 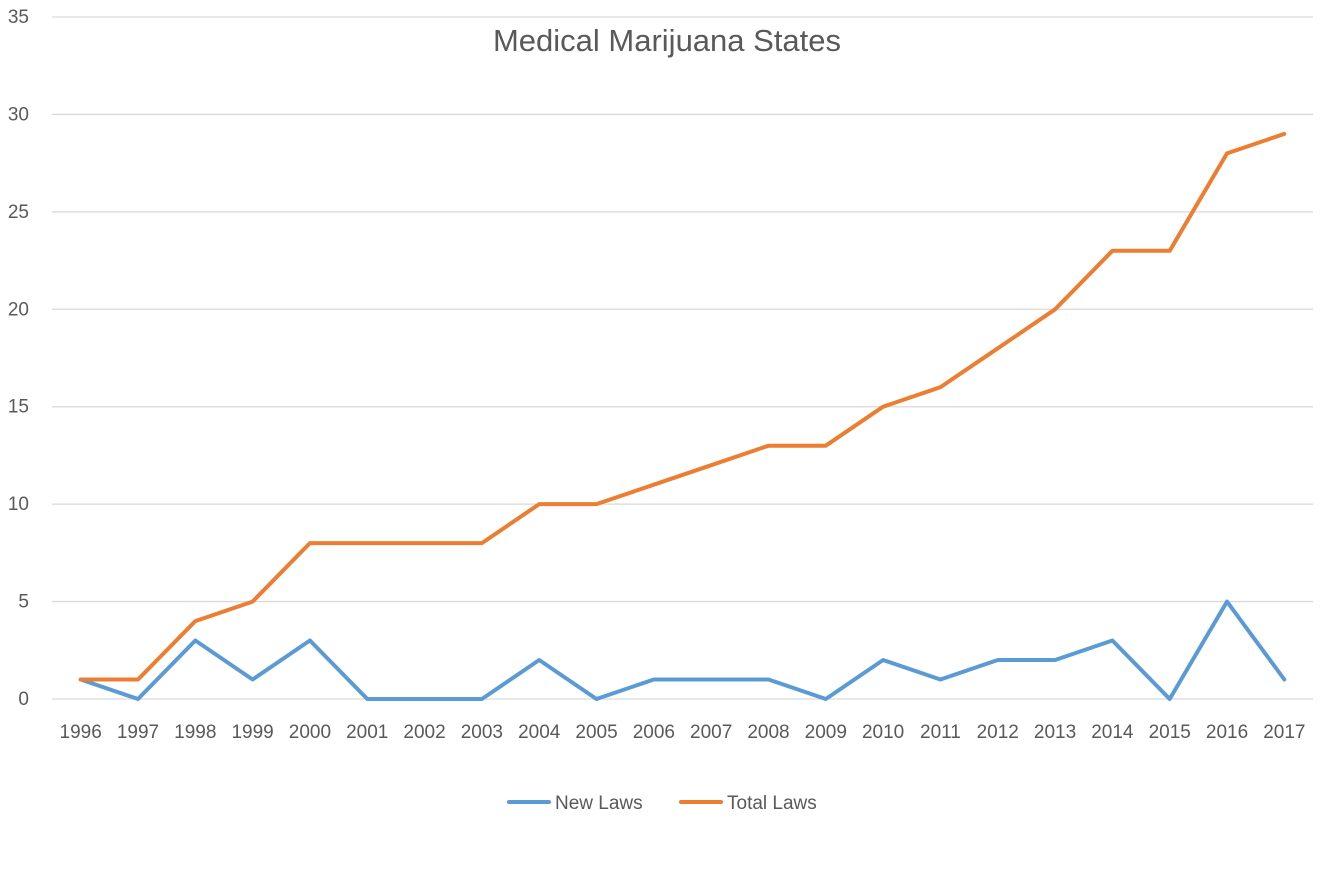 What do you see at coordinates (252, 732) in the screenshot?
I see `x-tick-label: 1999` at bounding box center [252, 732].